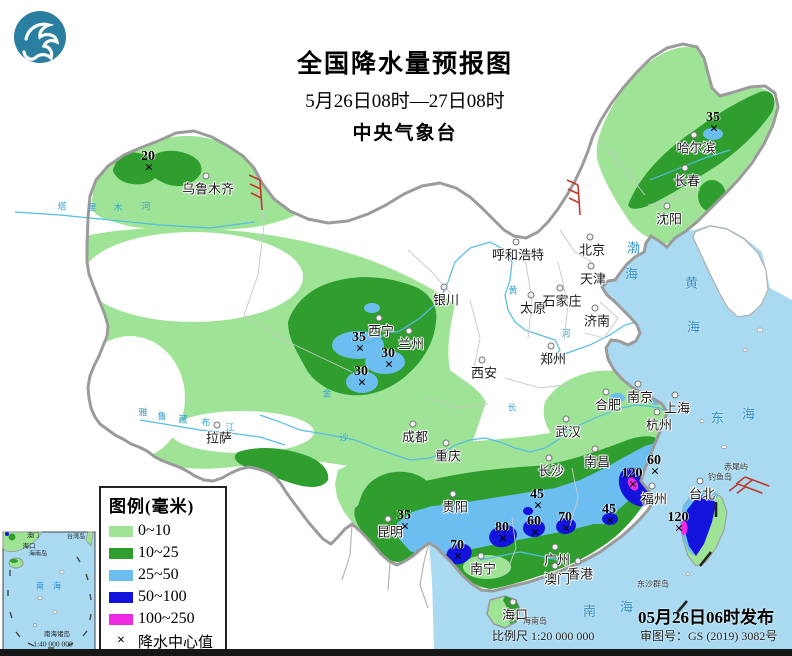  Describe the element at coordinates (709, 636) in the screenshot. I see `approval-number: 审图号：GS (2019) 3082号` at that location.